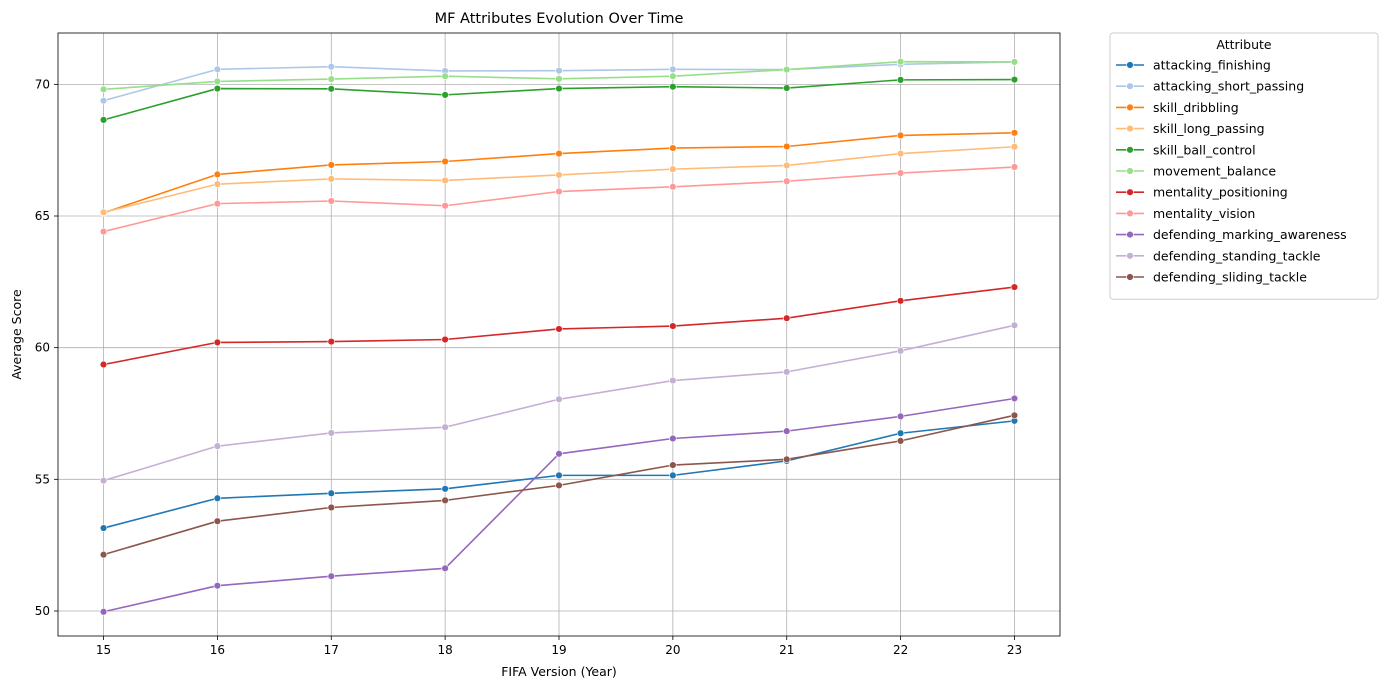 The height and width of the screenshot is (694, 1385). Describe the element at coordinates (103, 650) in the screenshot. I see `x-tick-label: 15` at that location.